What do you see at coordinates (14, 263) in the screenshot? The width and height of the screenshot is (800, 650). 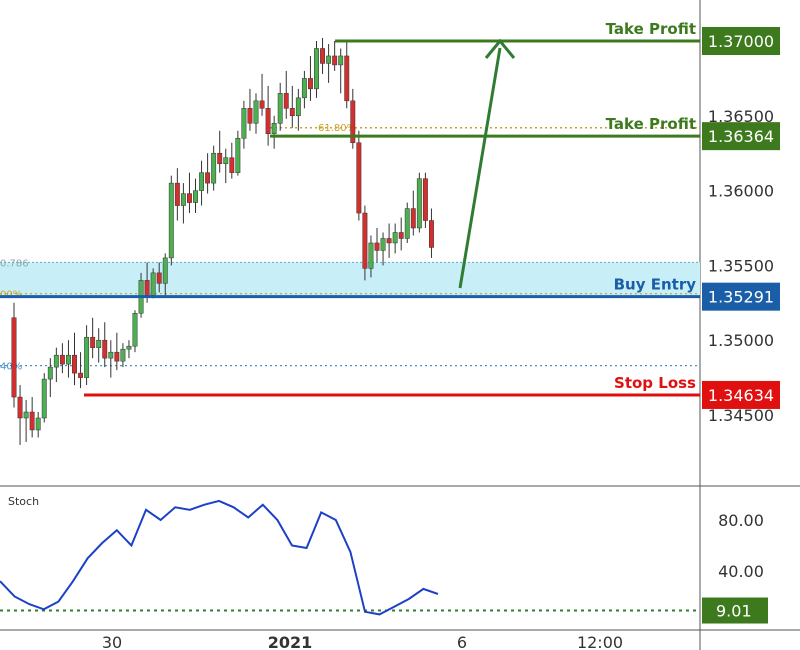 I see `fib-786-label: 0.786` at bounding box center [14, 263].